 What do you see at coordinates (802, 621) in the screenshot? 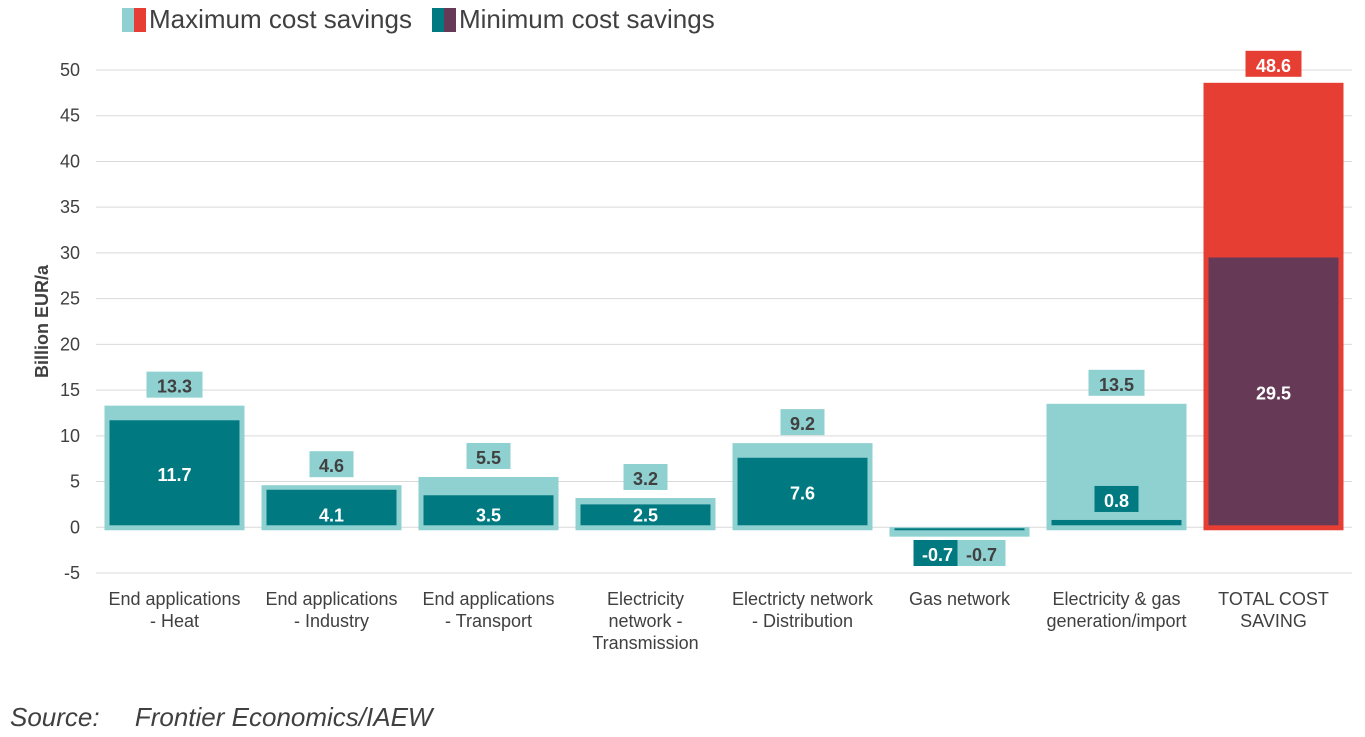
I see `x-tick-label: - Distribution` at bounding box center [802, 621].